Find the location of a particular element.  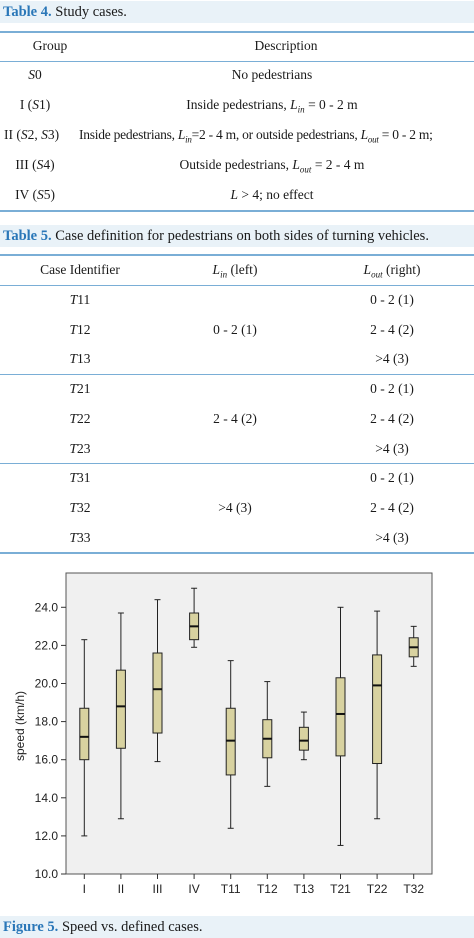

table4-caption-text: Study cases. is located at coordinates (89, 12).